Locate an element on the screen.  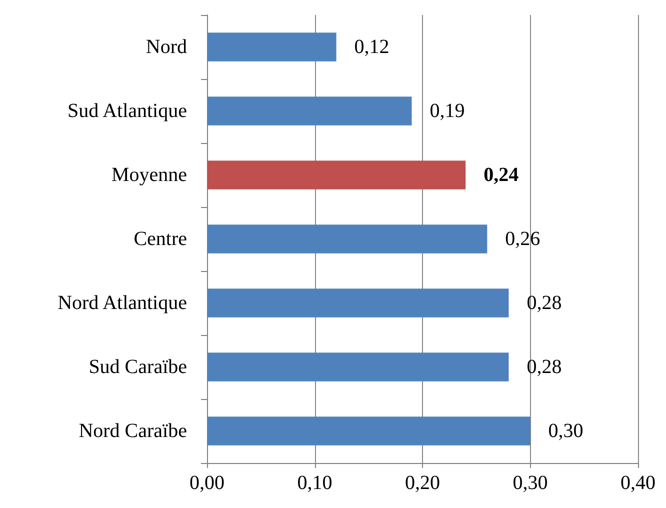
x-tick-label: 0,30 is located at coordinates (530, 483).